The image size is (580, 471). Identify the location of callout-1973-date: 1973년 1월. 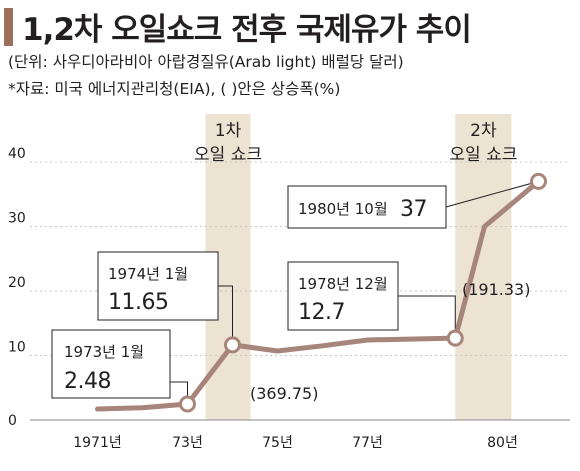
(104, 352).